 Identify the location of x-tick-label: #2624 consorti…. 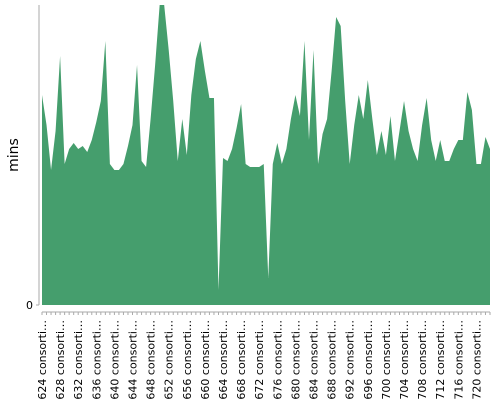
(42, 360).